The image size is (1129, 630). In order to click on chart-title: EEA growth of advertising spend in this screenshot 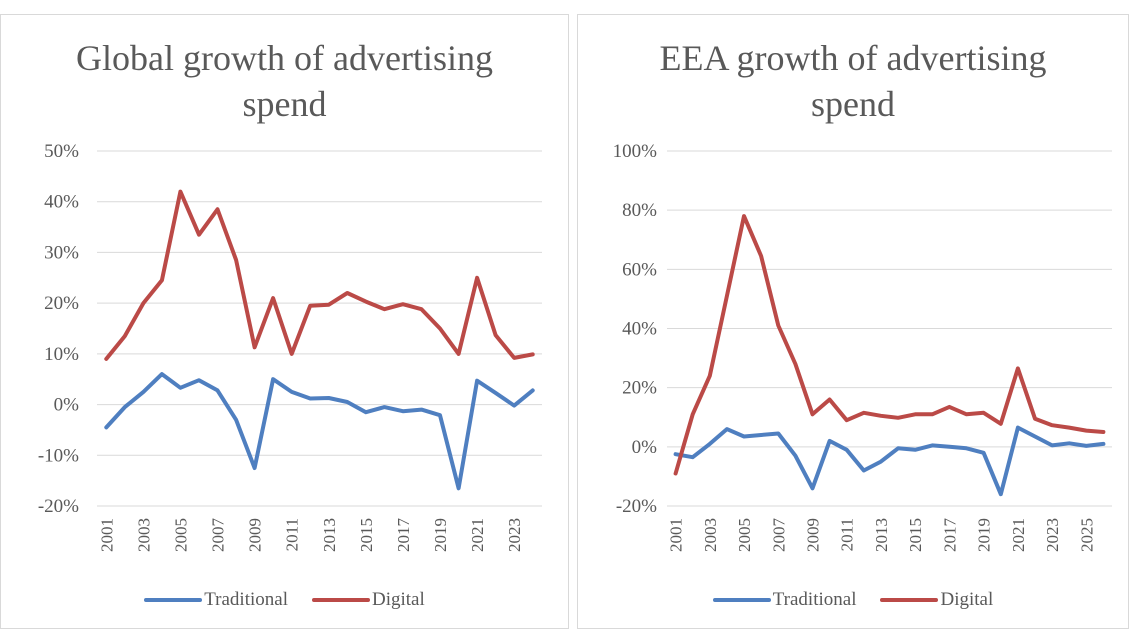, I will do `click(853, 81)`.